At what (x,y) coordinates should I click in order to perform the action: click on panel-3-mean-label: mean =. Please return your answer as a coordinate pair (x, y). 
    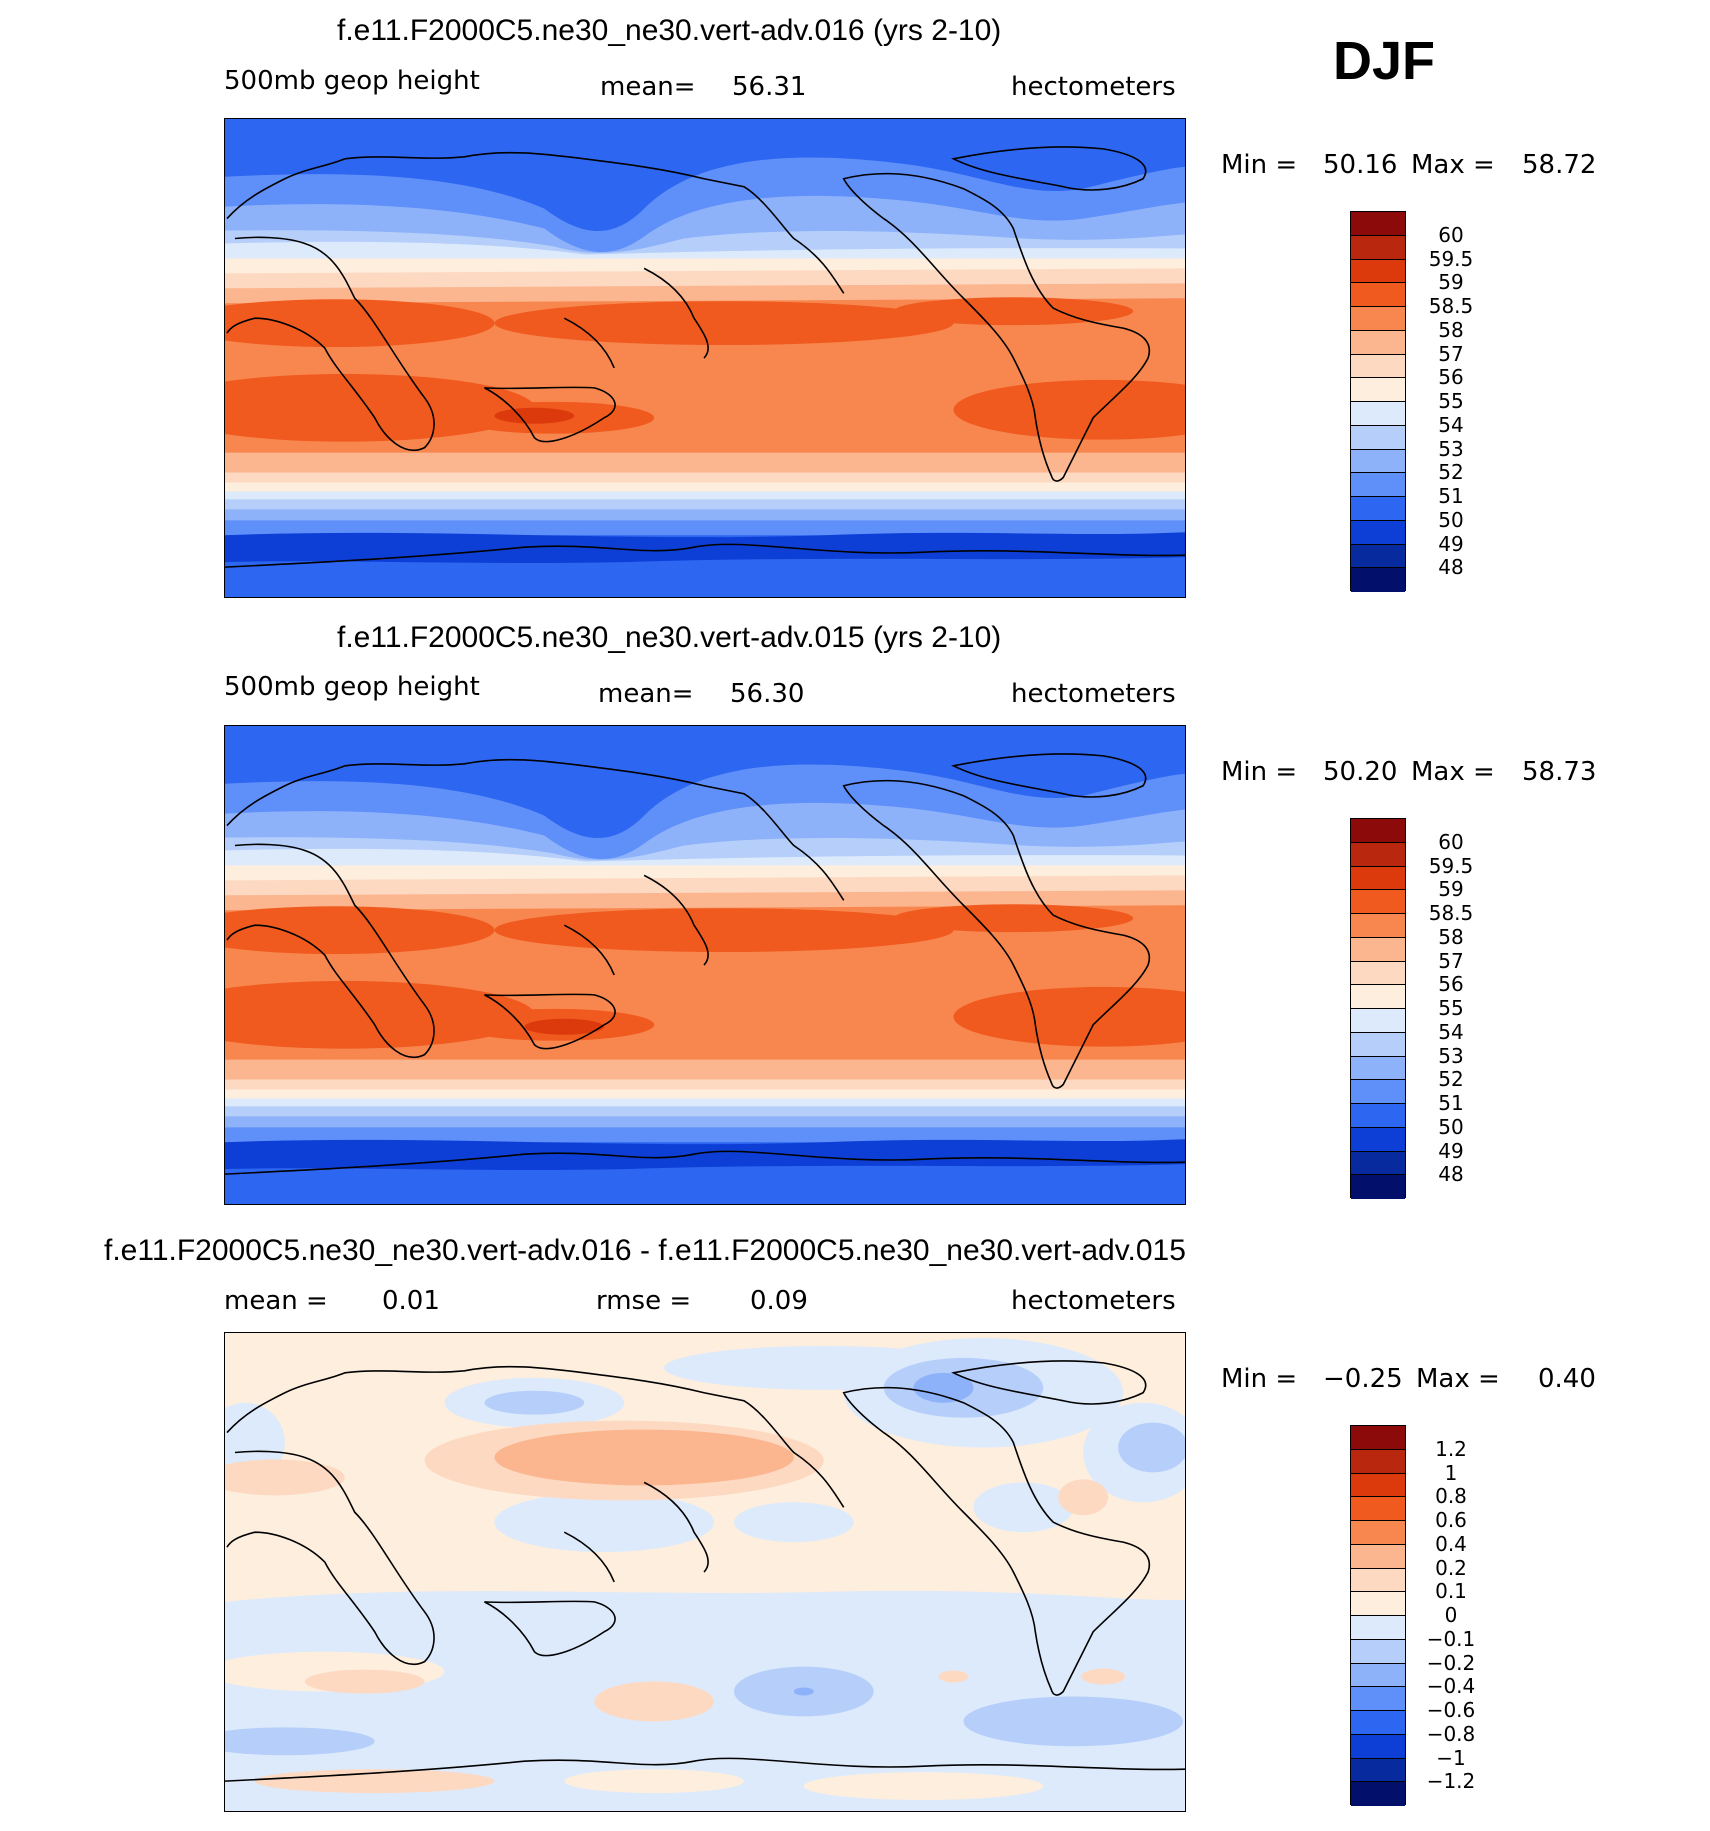
    Looking at the image, I should click on (276, 1301).